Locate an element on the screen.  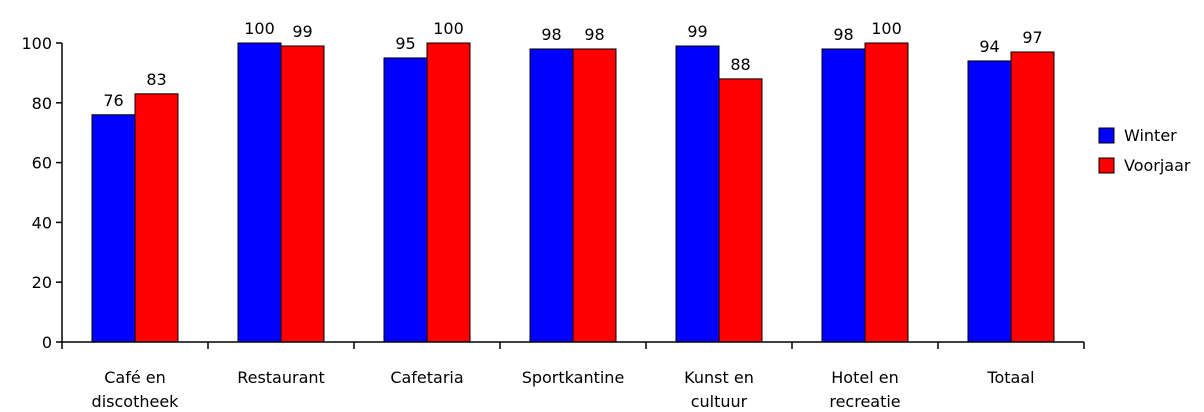
x-category-label: Cafetaria is located at coordinates (426, 377).